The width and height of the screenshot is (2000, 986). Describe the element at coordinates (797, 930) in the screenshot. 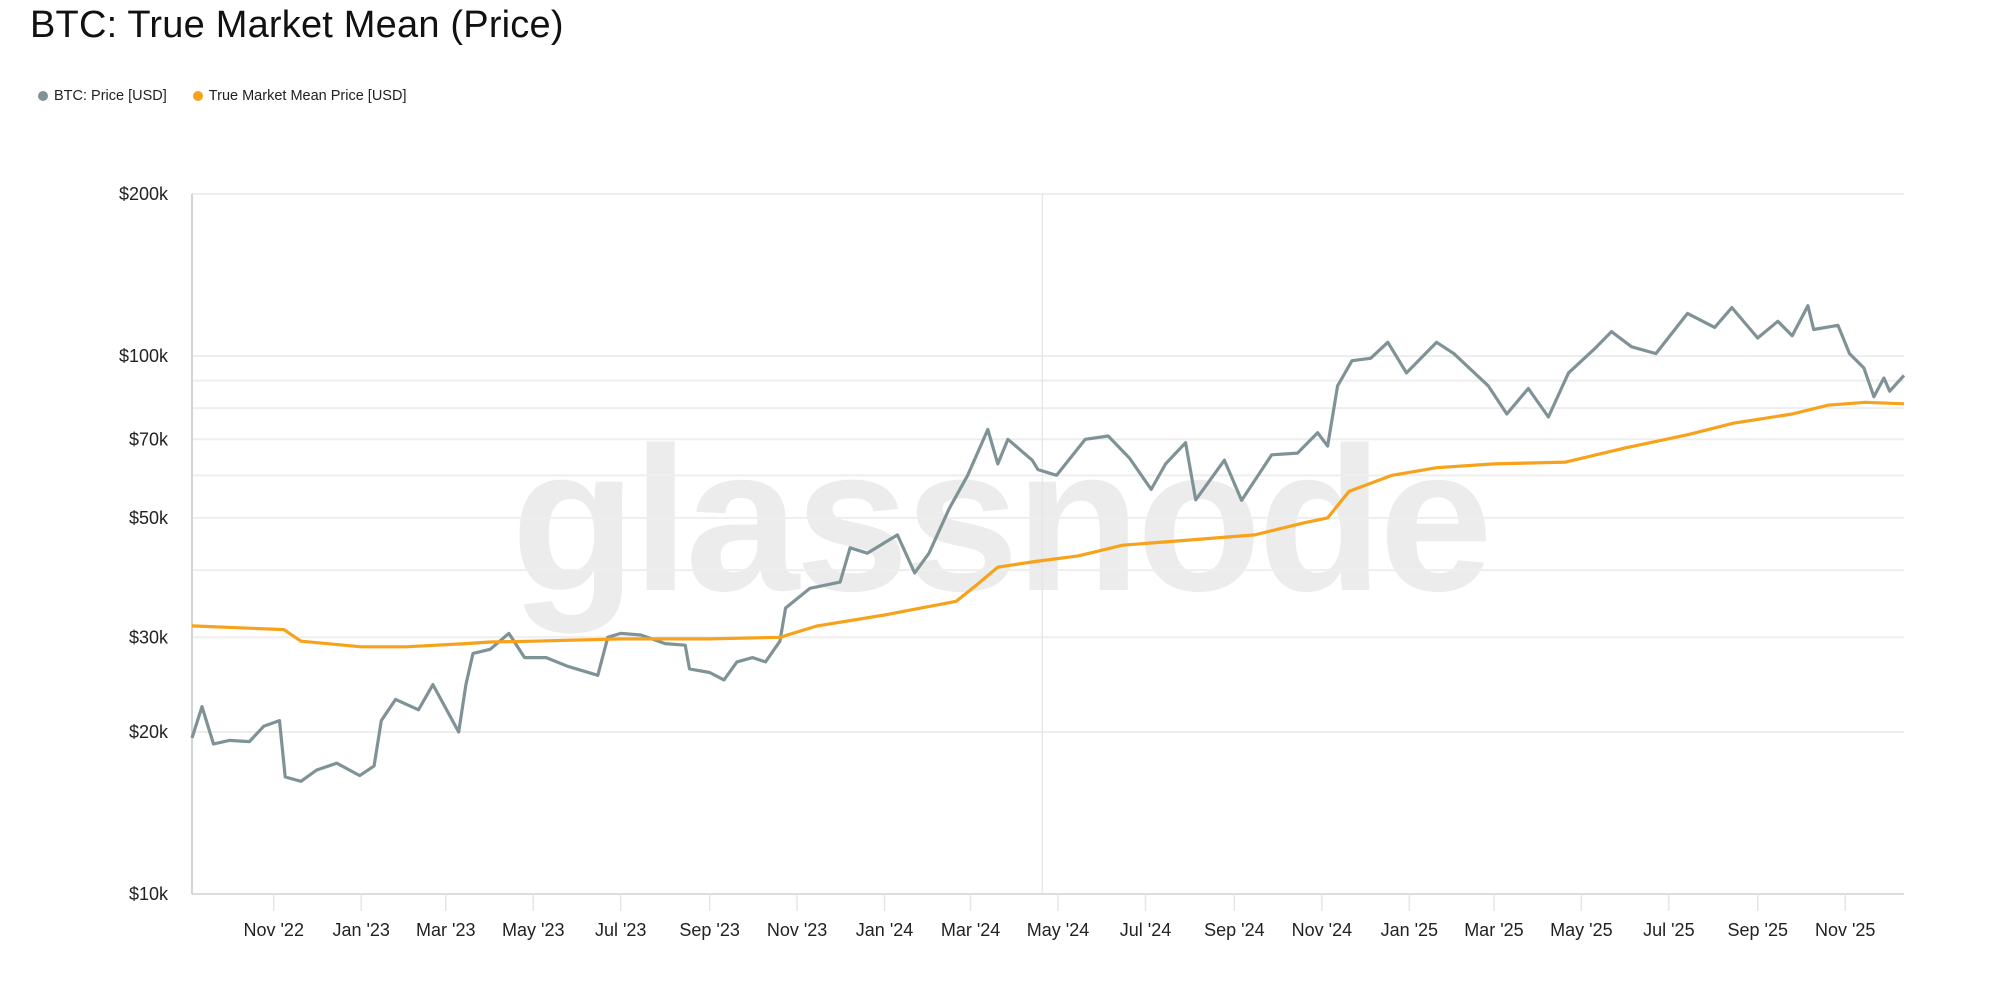

I see `x-tick-label: Nov '23` at that location.